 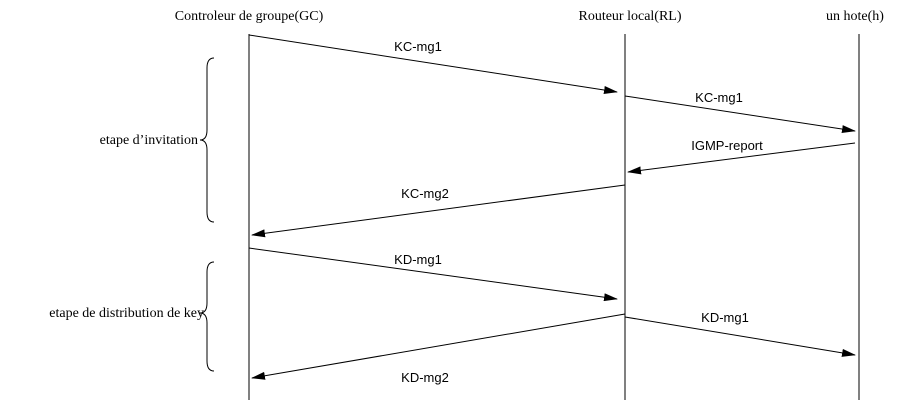 I want to click on message-label-7: KD-mg2, so click(x=425, y=377).